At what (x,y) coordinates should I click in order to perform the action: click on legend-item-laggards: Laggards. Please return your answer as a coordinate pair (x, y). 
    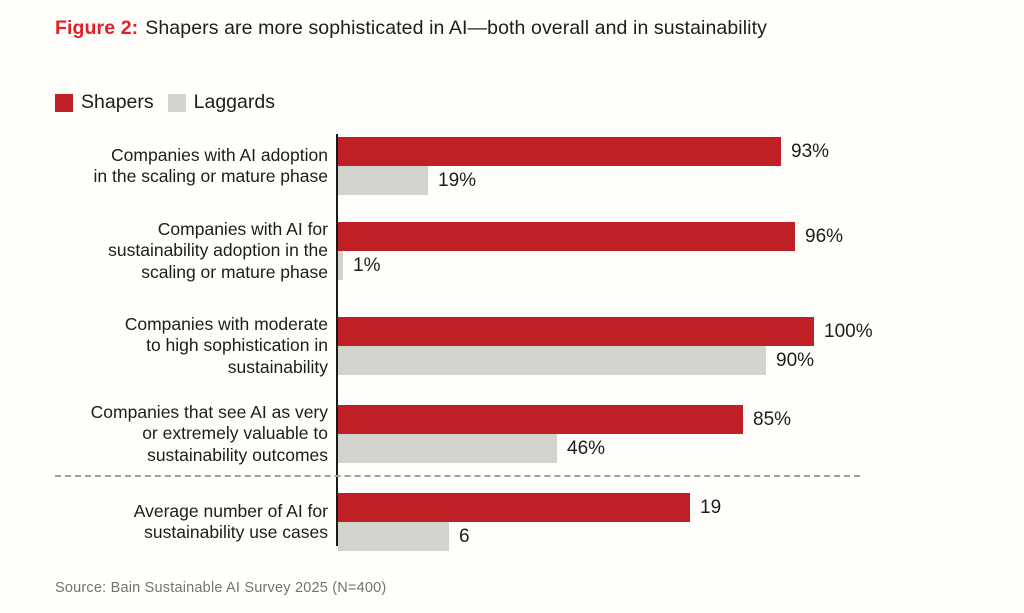
    Looking at the image, I should click on (221, 102).